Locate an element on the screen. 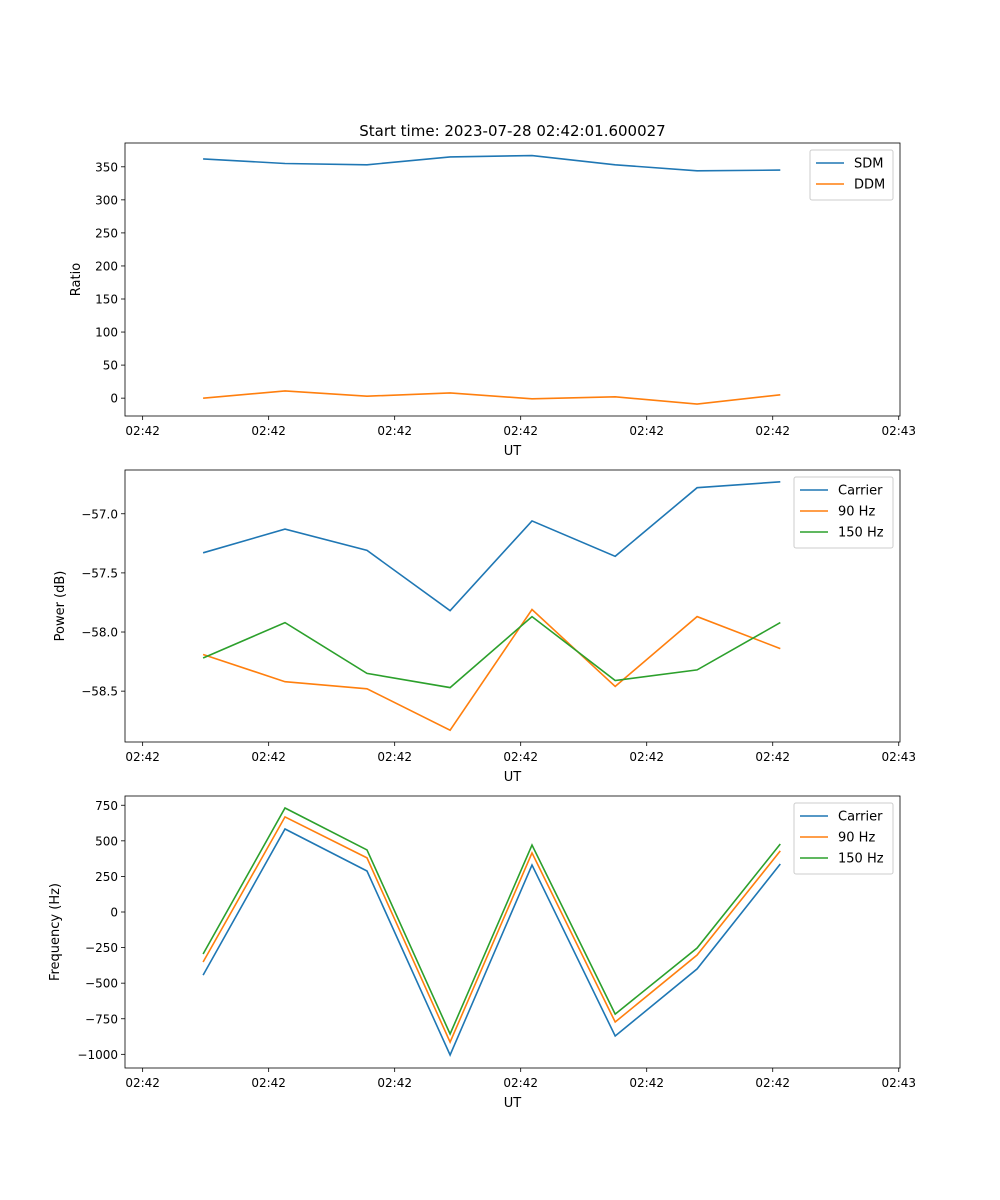 The width and height of the screenshot is (1000, 1200). y-tick-label: 100 is located at coordinates (106, 333).